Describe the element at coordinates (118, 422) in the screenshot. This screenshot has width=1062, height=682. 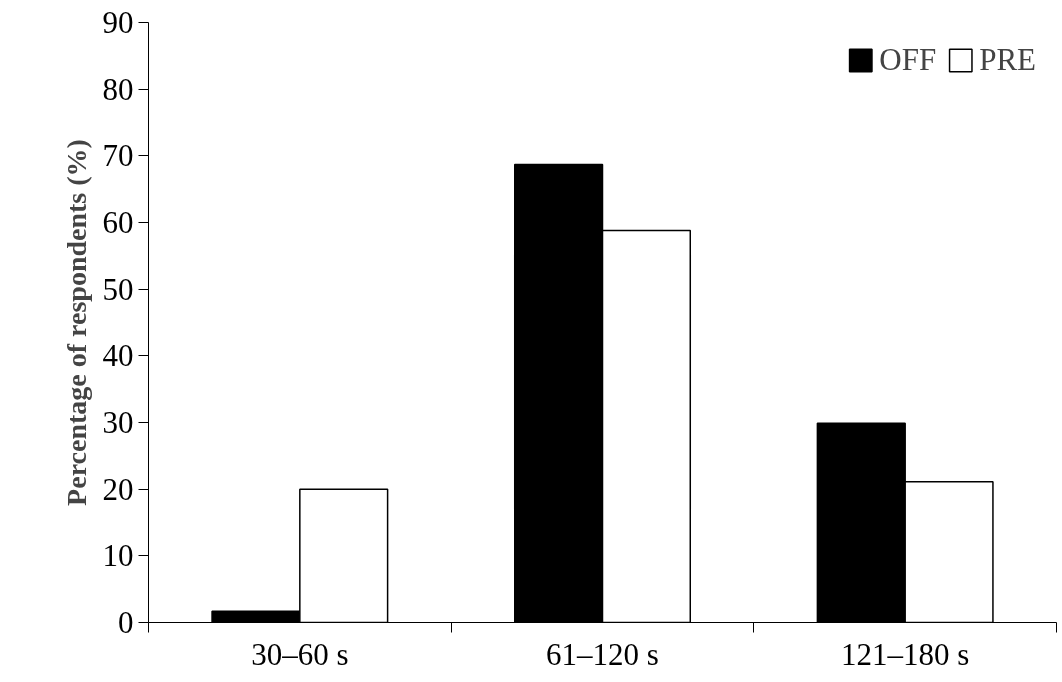
I see `y-tick-label: 30` at that location.